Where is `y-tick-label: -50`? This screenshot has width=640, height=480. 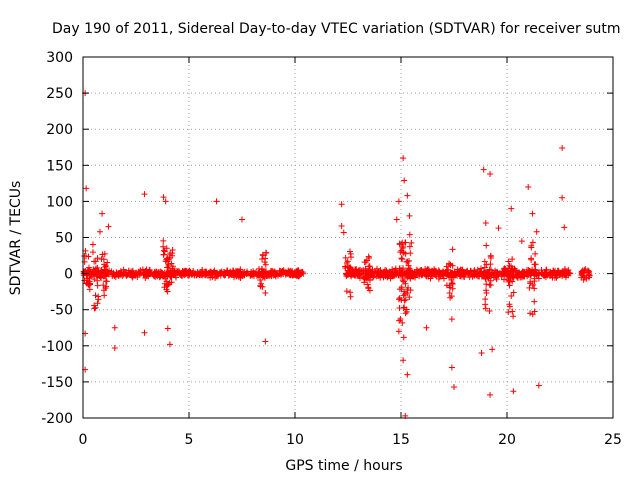 y-tick-label: -50 is located at coordinates (61, 311).